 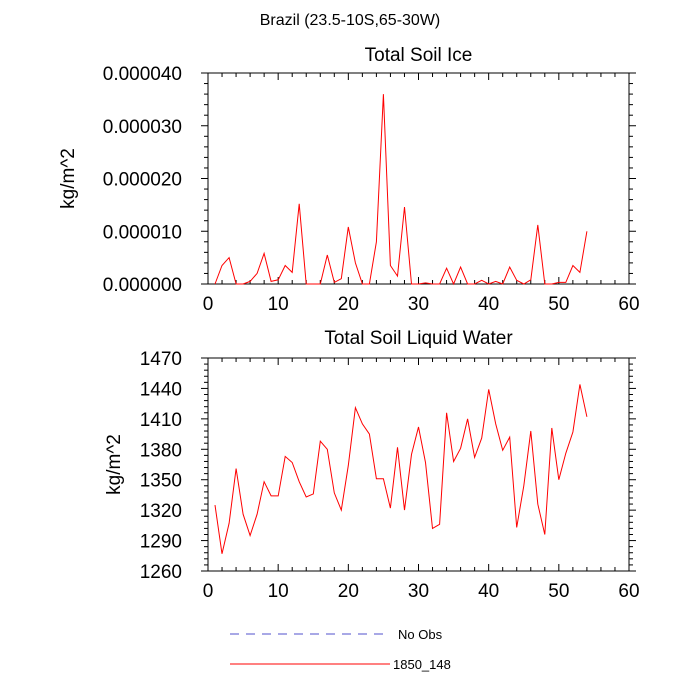 I want to click on figure-title: Brazil (23.5-10S,65-30W), so click(x=350, y=20).